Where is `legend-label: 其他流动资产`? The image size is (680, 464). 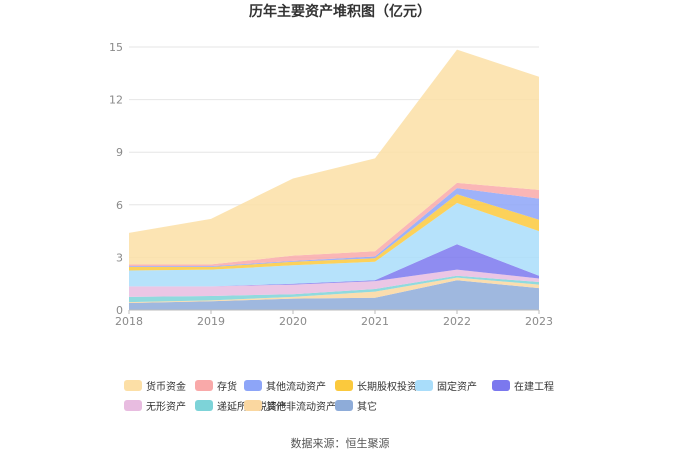 legend-label: 其他流动资产 is located at coordinates (296, 386).